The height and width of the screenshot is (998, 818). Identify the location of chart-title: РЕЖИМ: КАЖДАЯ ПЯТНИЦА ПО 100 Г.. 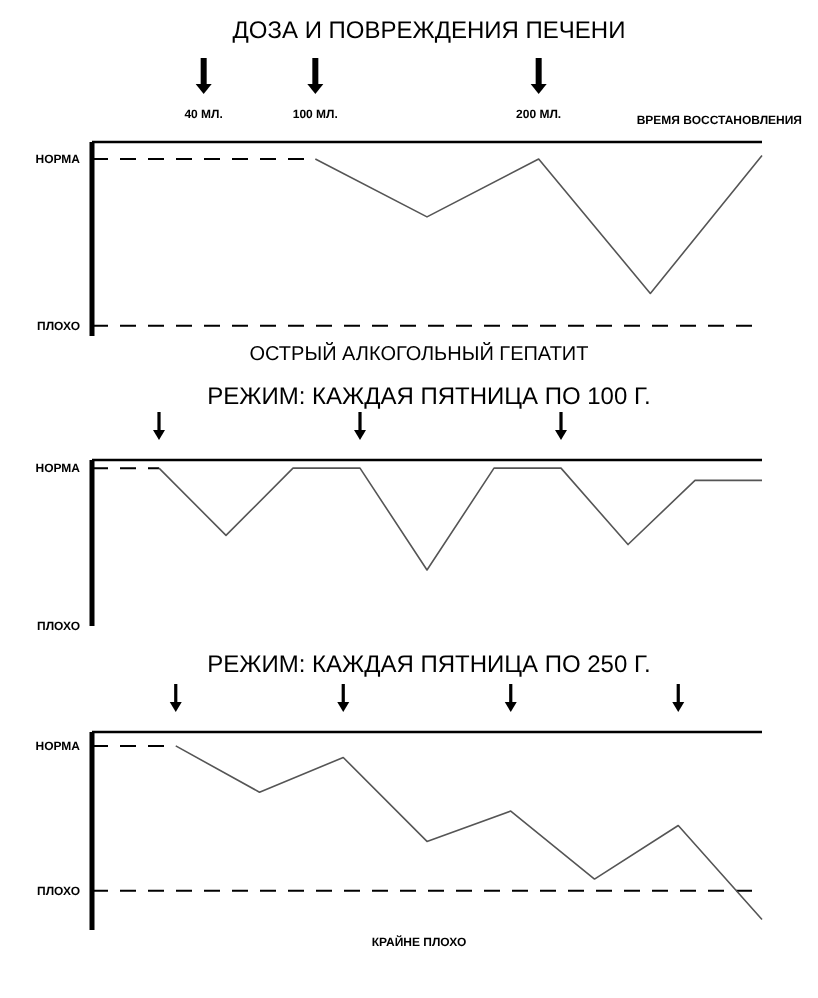
(429, 396).